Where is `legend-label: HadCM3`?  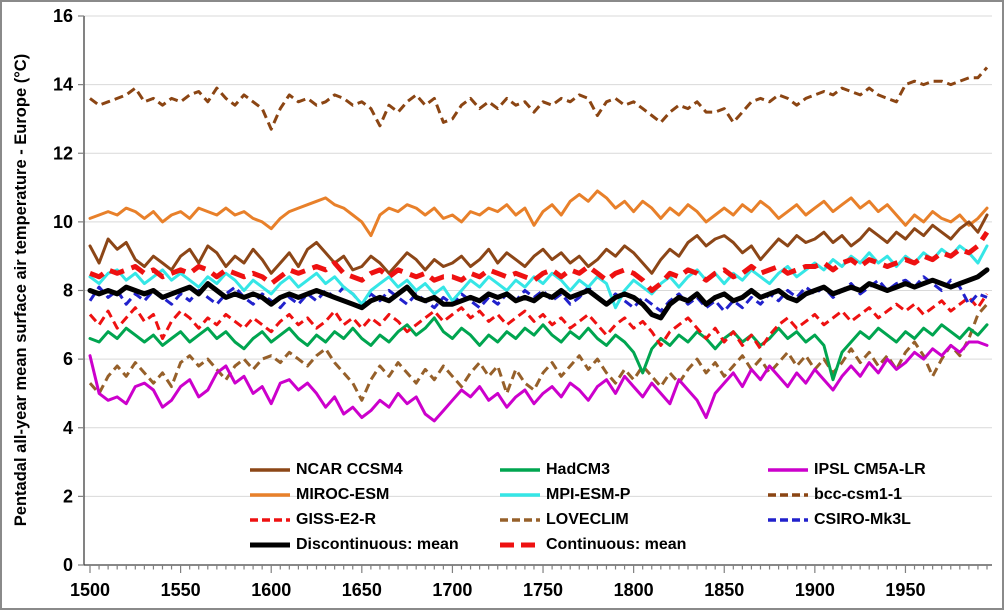
legend-label: HadCM3 is located at coordinates (578, 469).